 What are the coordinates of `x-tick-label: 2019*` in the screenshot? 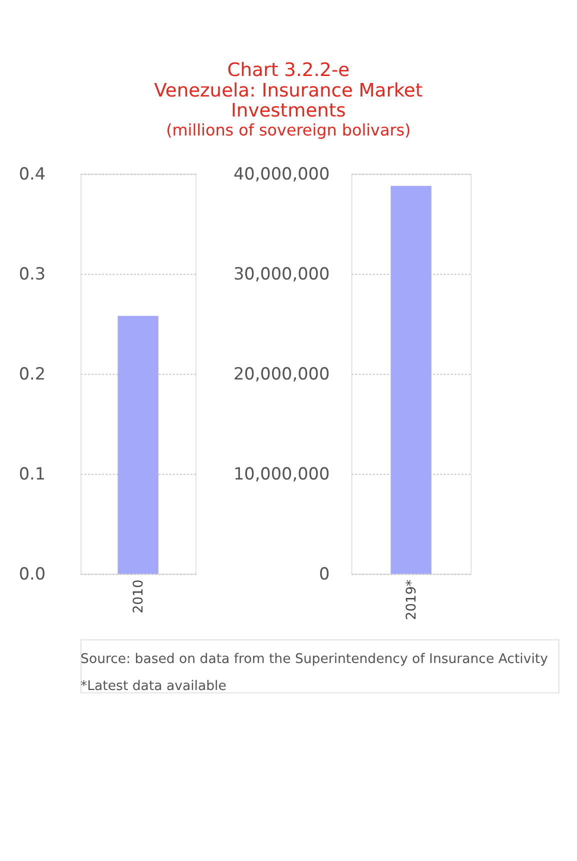 It's located at (412, 599).